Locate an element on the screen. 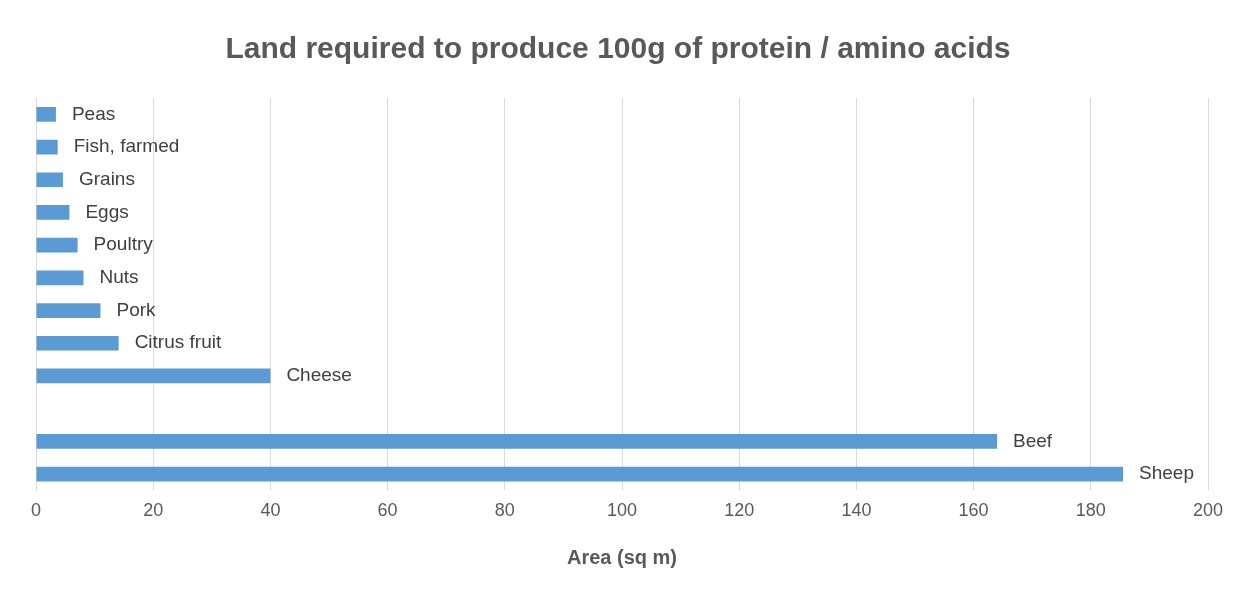  x-axis-title: Area (sq m) is located at coordinates (622, 556).